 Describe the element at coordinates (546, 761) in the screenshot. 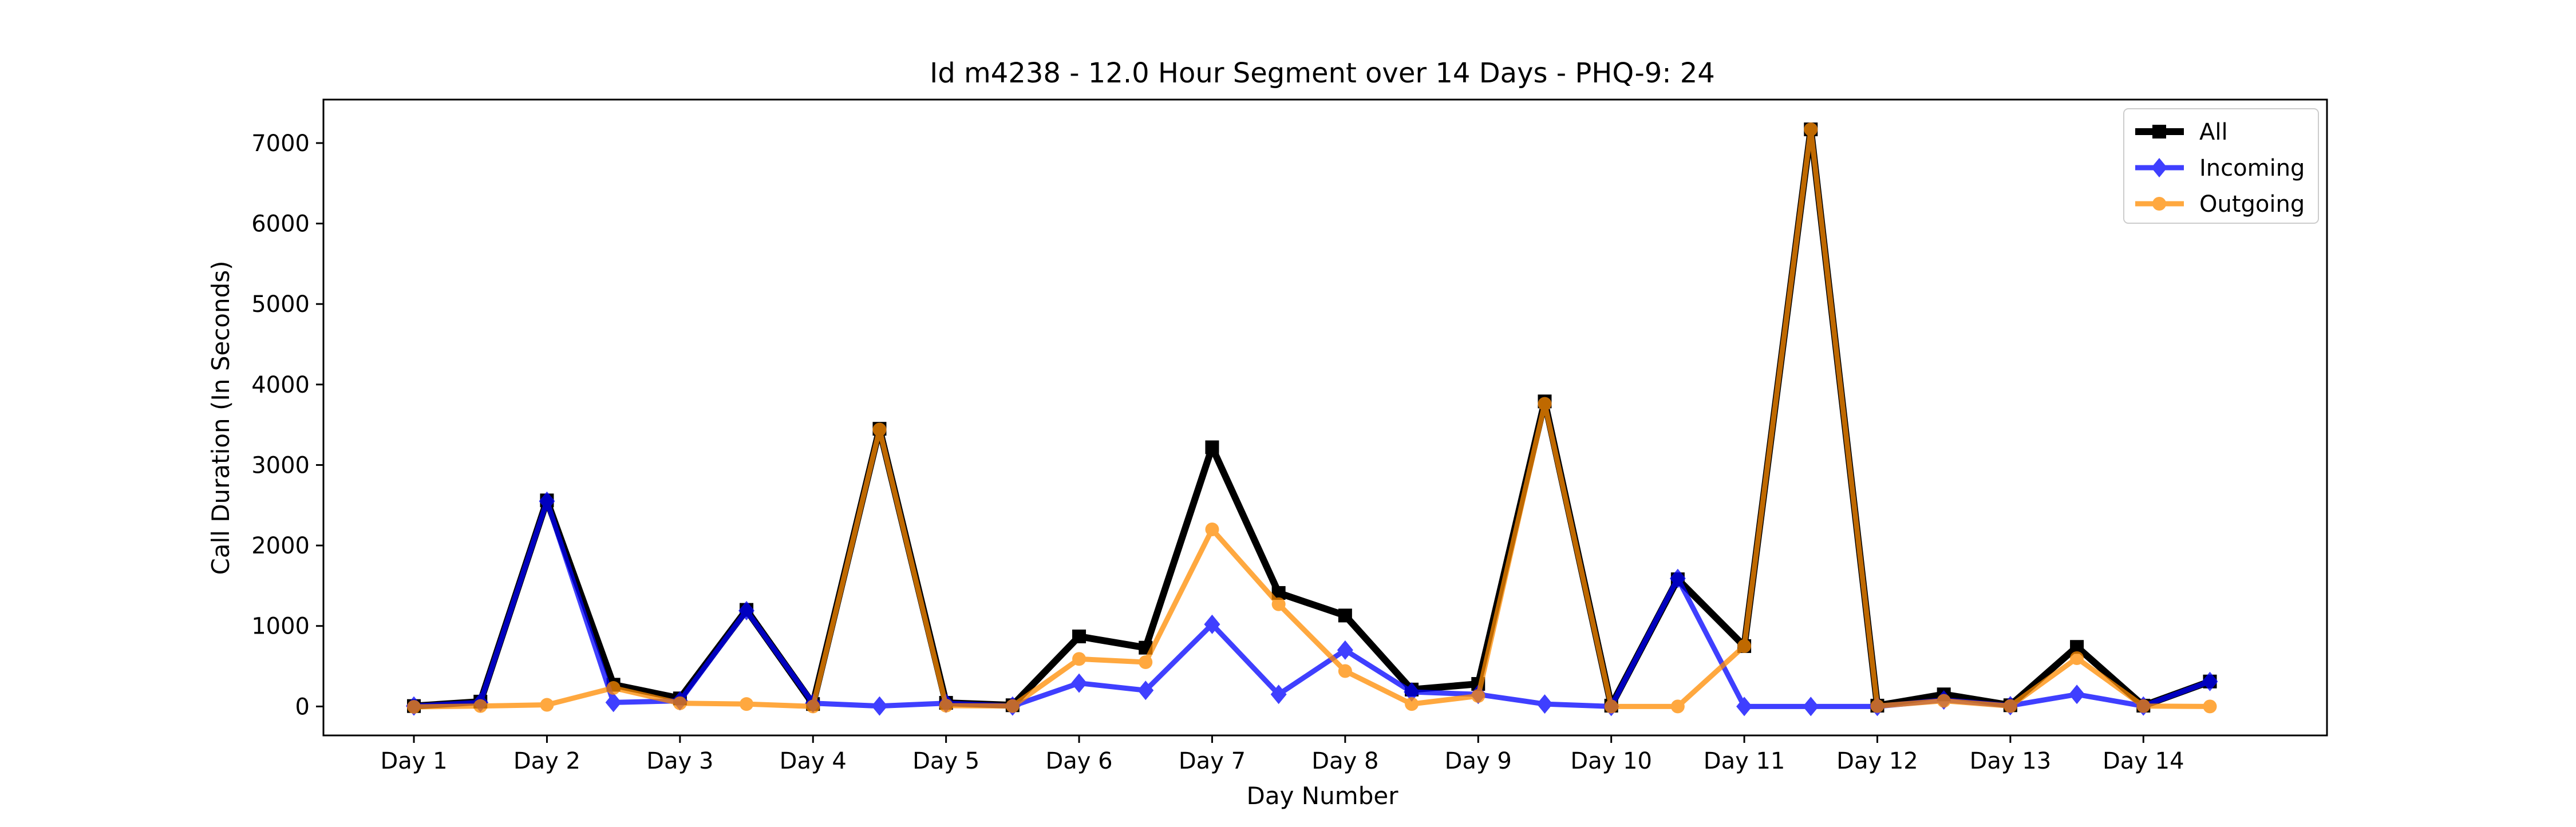

I see `x-tick-label: Day 2` at that location.